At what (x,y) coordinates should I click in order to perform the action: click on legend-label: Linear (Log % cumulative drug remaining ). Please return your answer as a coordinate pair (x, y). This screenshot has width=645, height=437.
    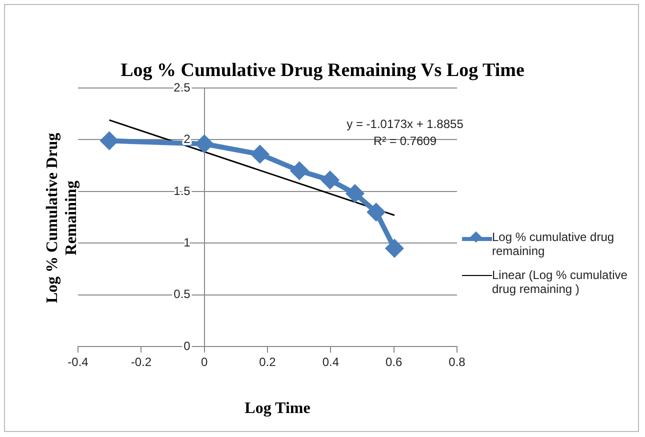
    Looking at the image, I should click on (560, 282).